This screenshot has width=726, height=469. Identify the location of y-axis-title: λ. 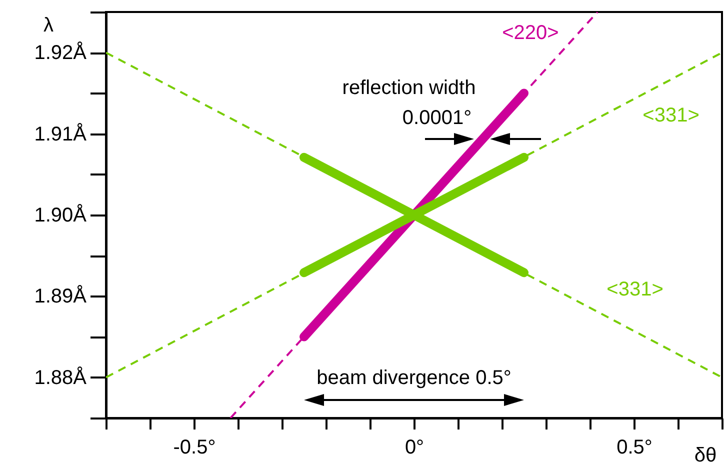
(49, 25).